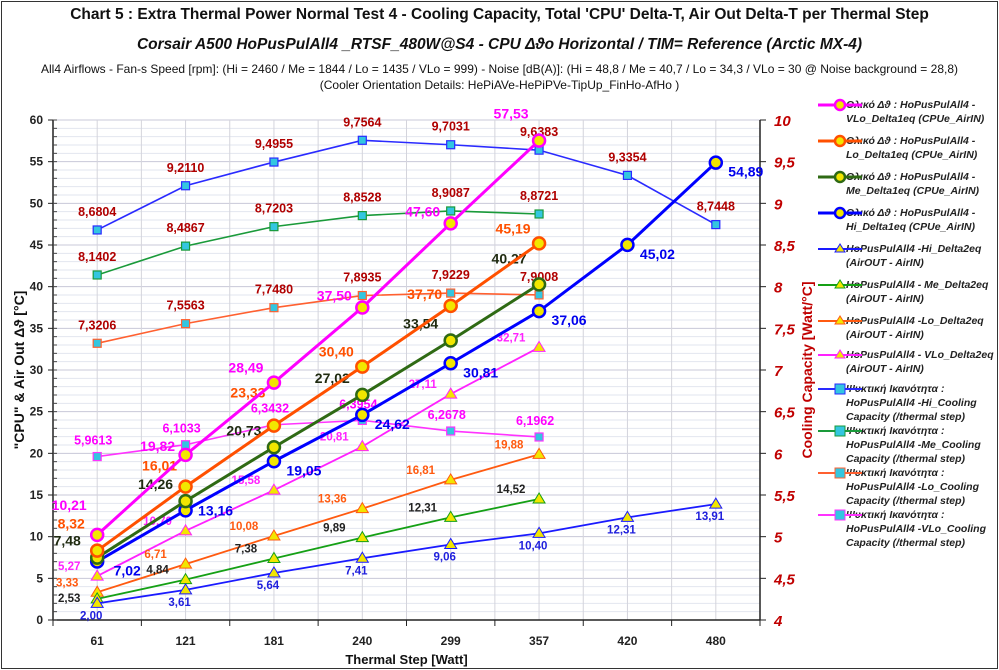  What do you see at coordinates (840, 354) in the screenshot?
I see `legend-triangle-marker-icon` at bounding box center [840, 354].